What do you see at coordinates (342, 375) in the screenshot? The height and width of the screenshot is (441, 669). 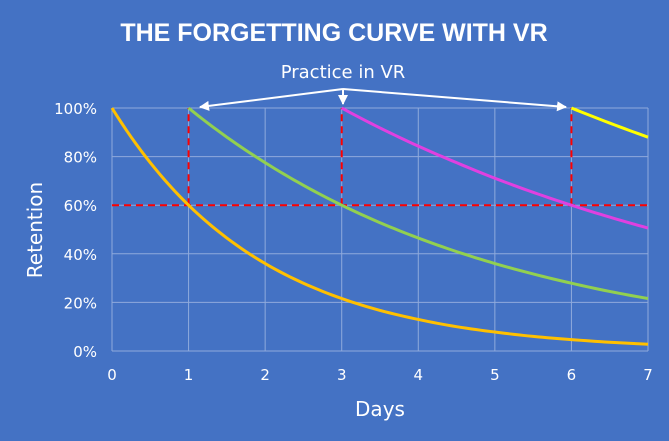 I see `x-tick-label: 3` at bounding box center [342, 375].